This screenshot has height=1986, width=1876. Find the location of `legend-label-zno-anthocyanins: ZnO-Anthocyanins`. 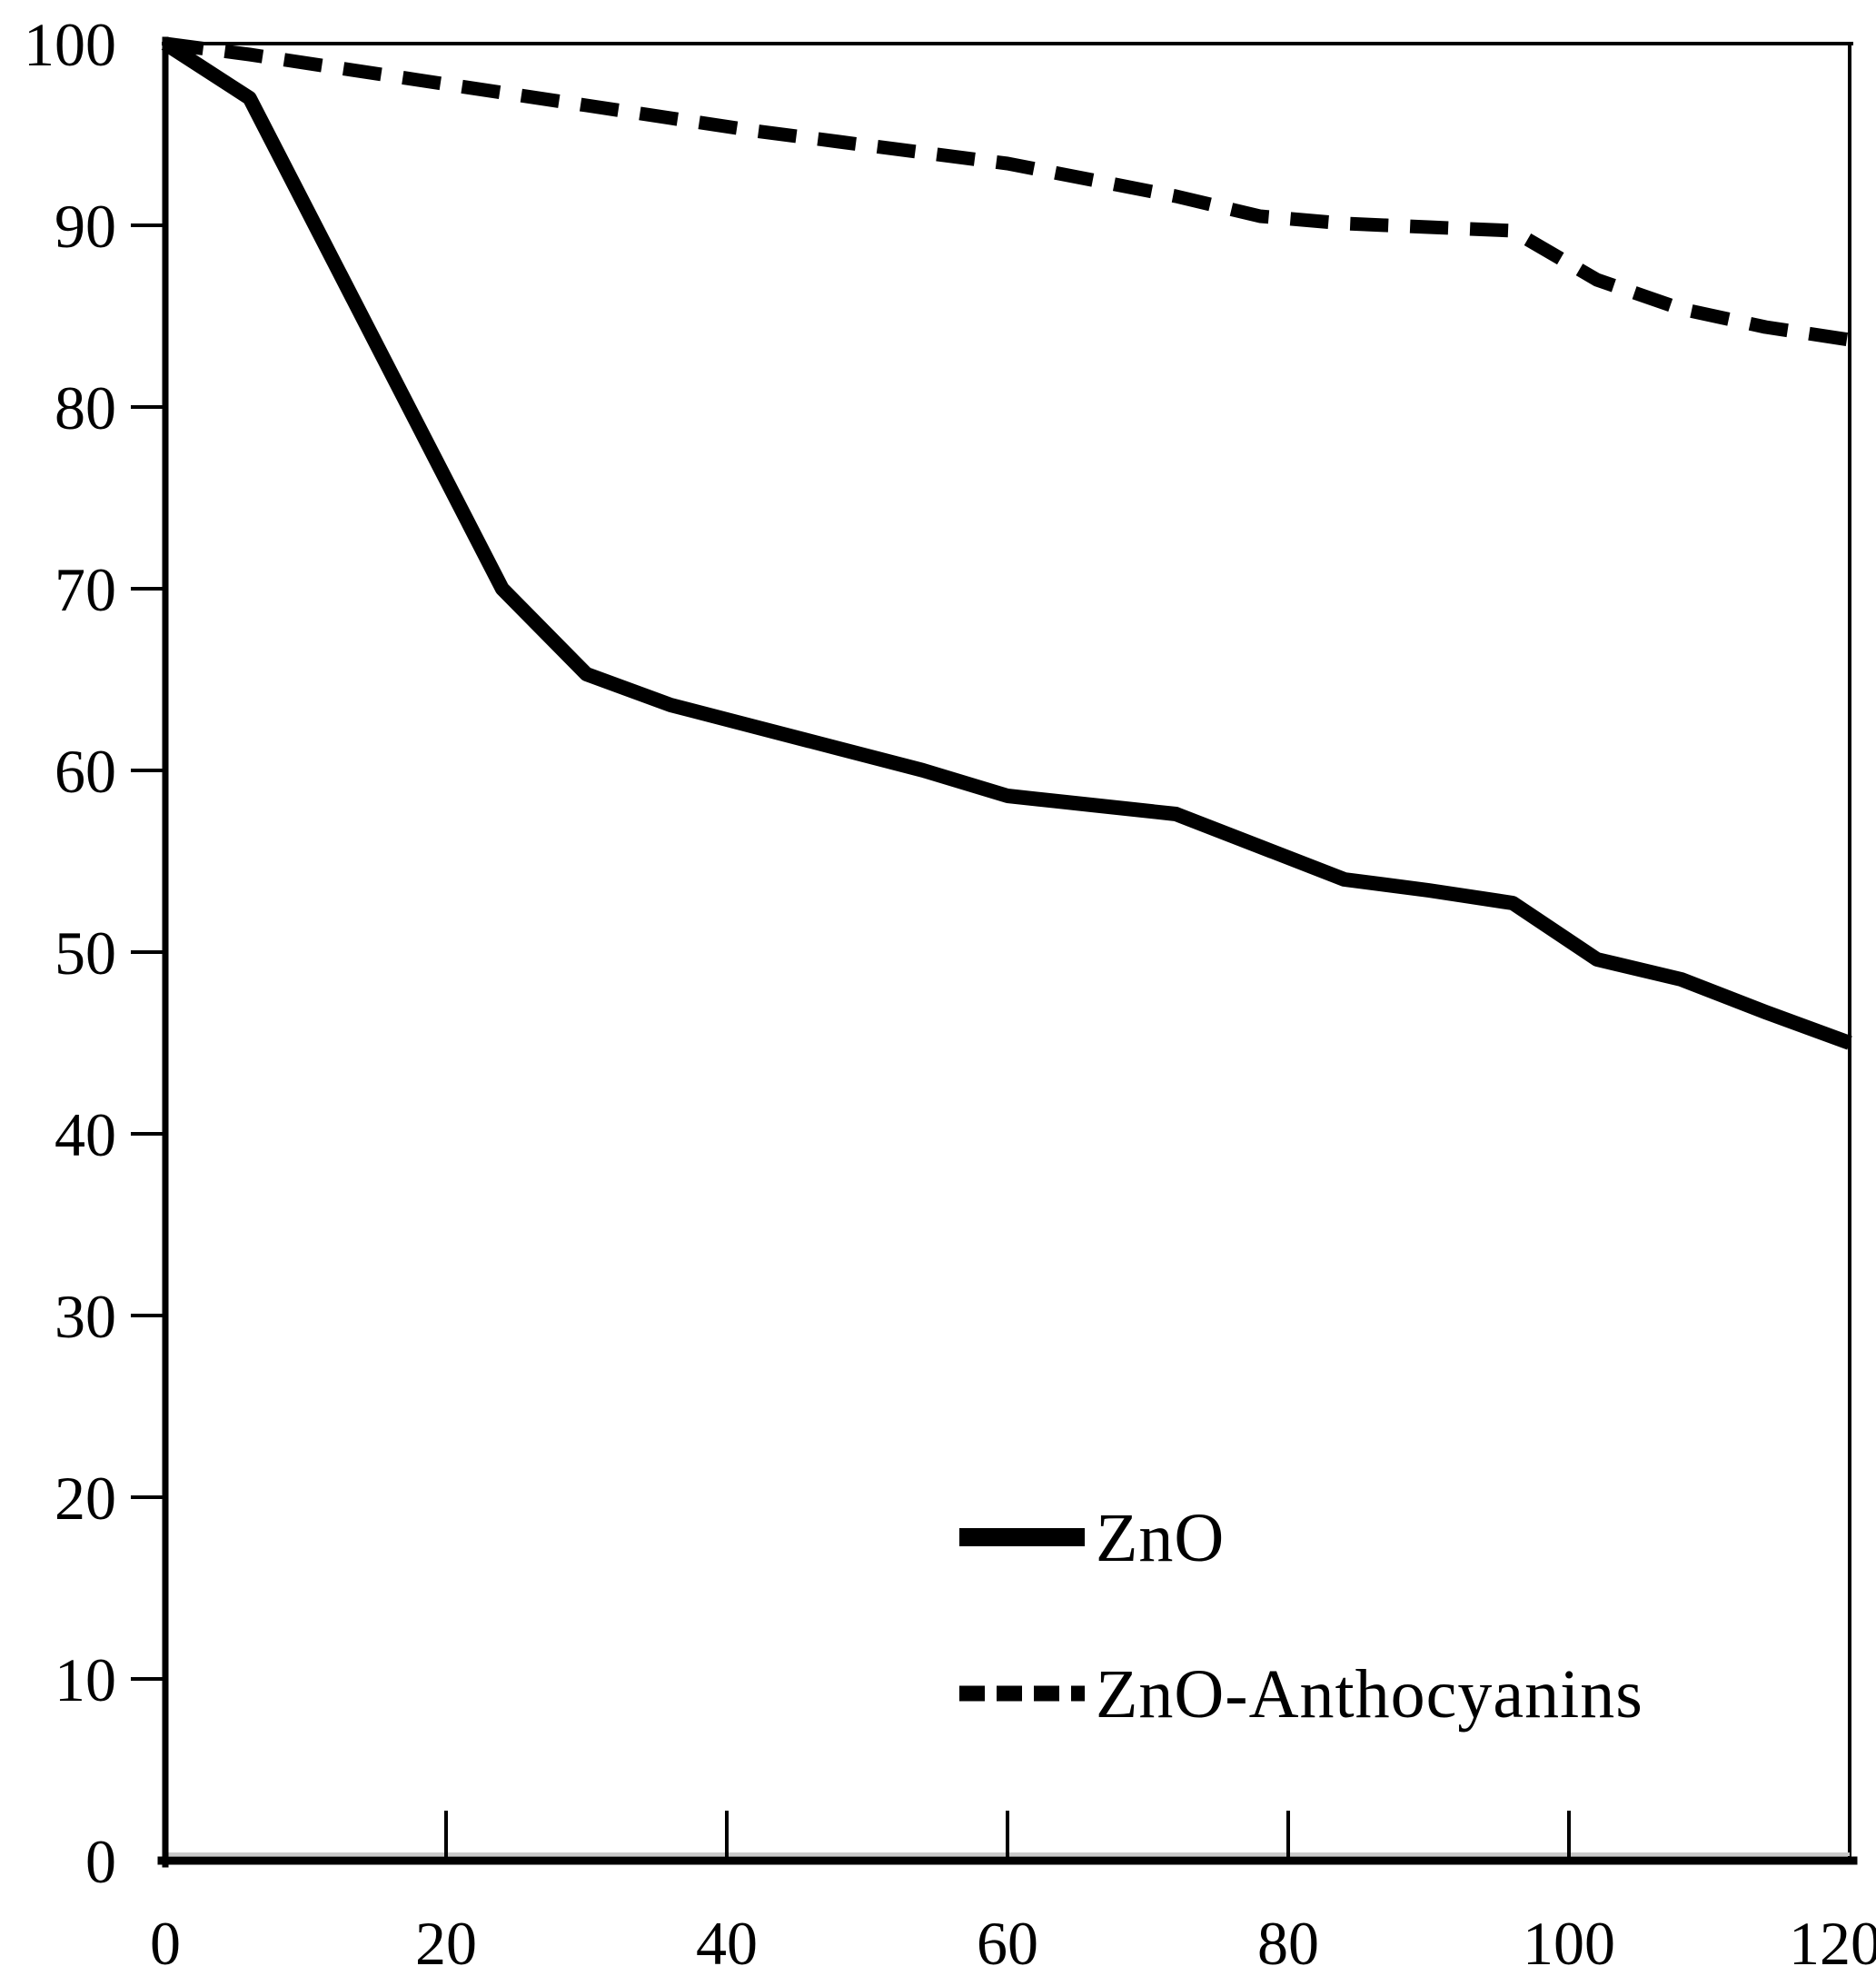

legend-label-zno-anthocyanins: ZnO-Anthocyanins is located at coordinates (1369, 1694).